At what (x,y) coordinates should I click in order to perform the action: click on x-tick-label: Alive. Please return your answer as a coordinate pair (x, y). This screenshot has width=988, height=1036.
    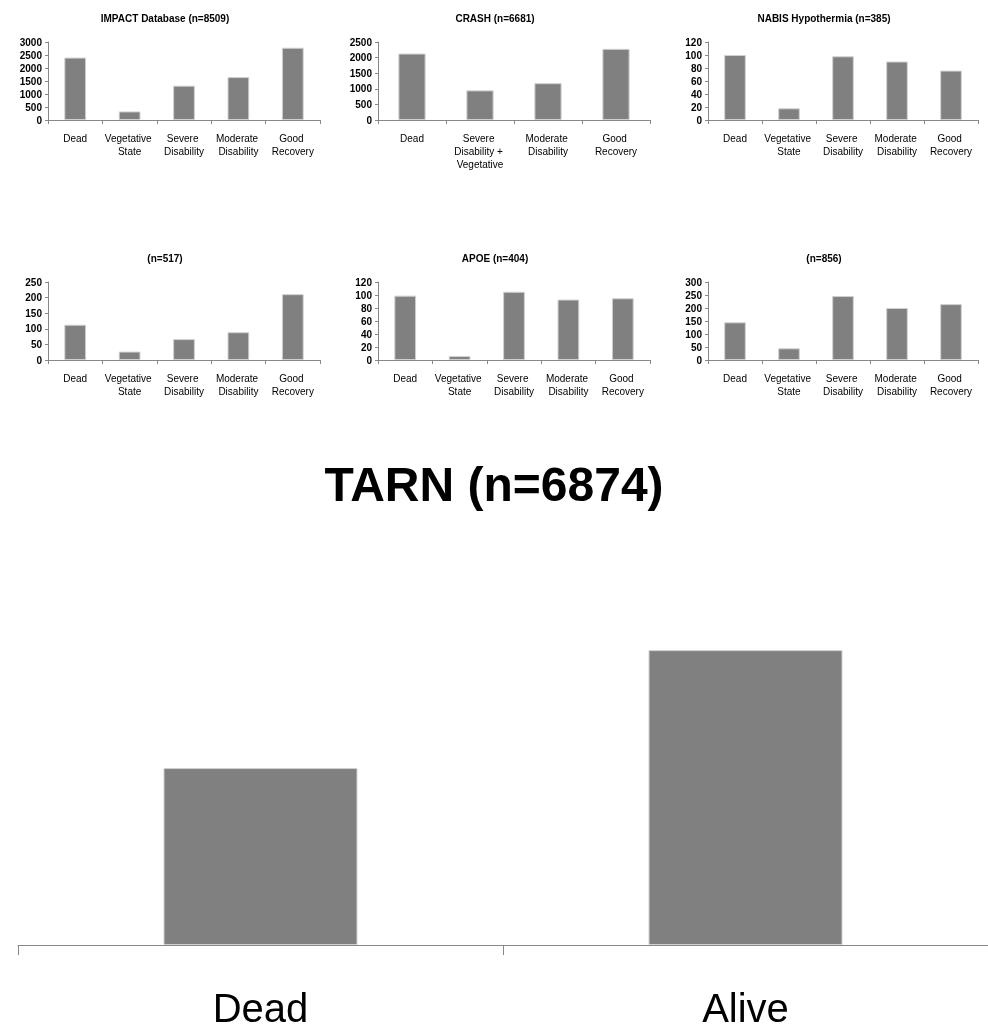
    Looking at the image, I should click on (745, 1008).